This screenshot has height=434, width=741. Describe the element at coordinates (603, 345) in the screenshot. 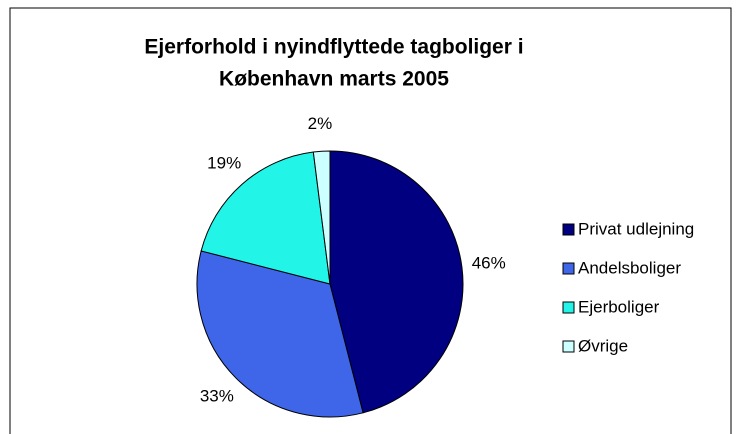

I see `legend-label: Øvrige` at that location.